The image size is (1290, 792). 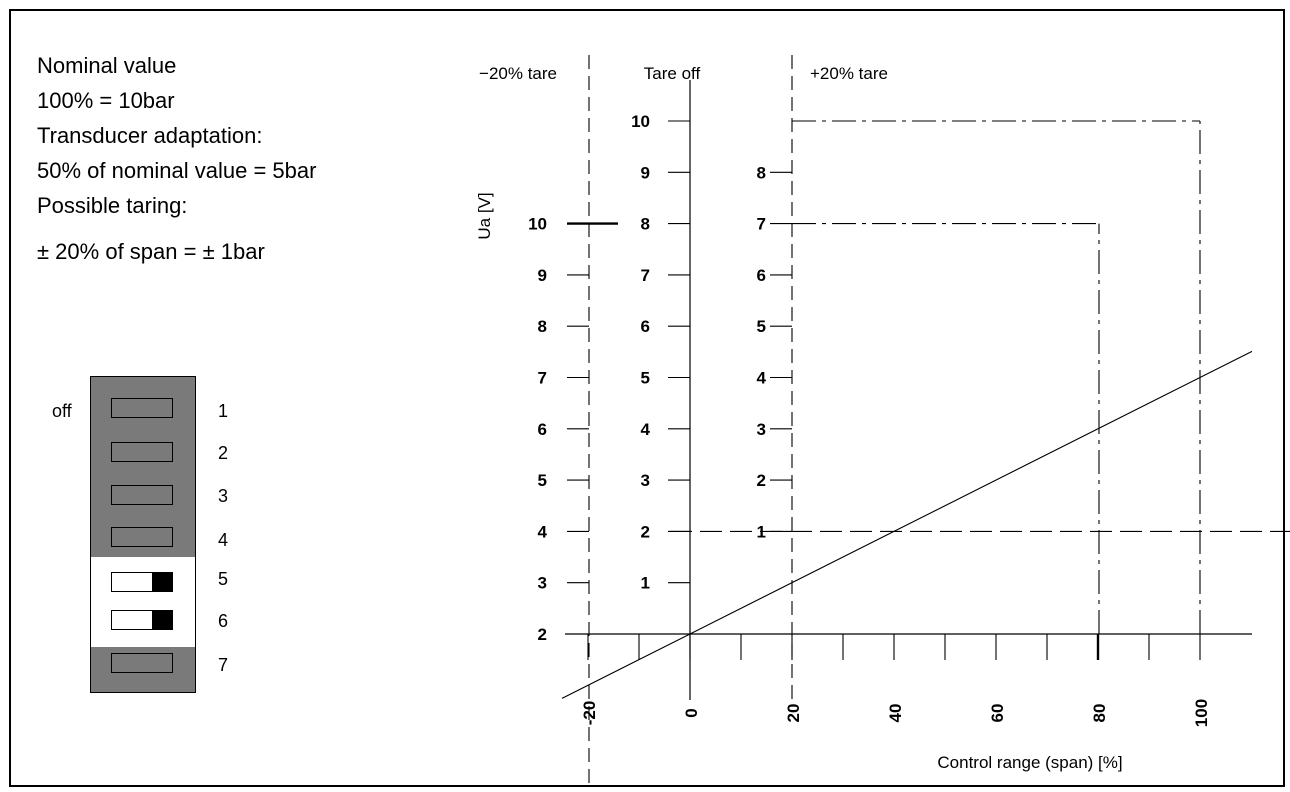 I want to click on column-1-value-5: 5, so click(x=645, y=378).